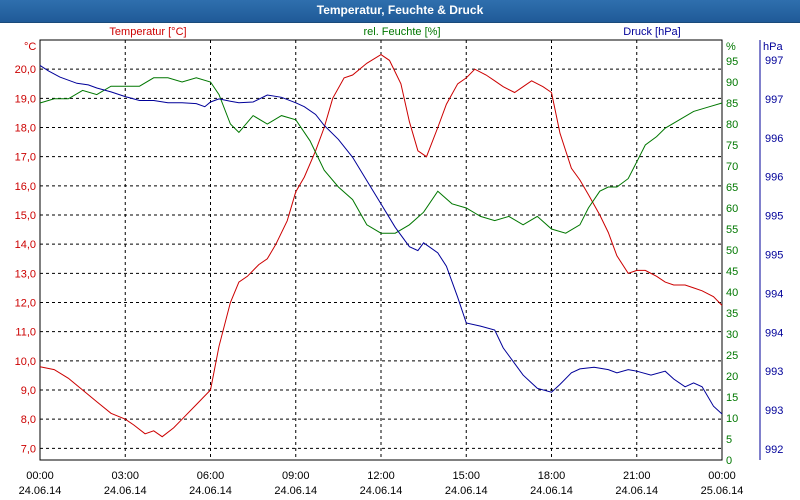 The image size is (800, 500). I want to click on temperature-tick-label: 17,0, so click(25, 158).